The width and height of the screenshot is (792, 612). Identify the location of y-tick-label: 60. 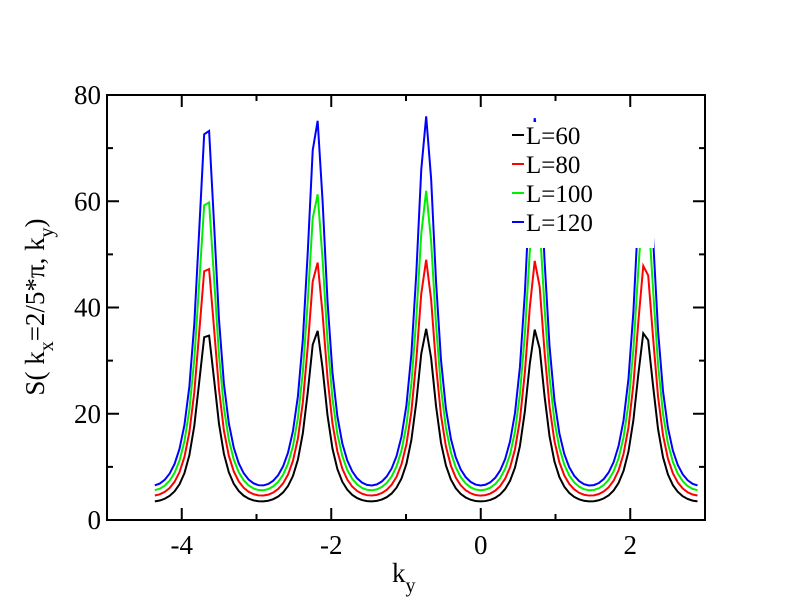
(87, 201).